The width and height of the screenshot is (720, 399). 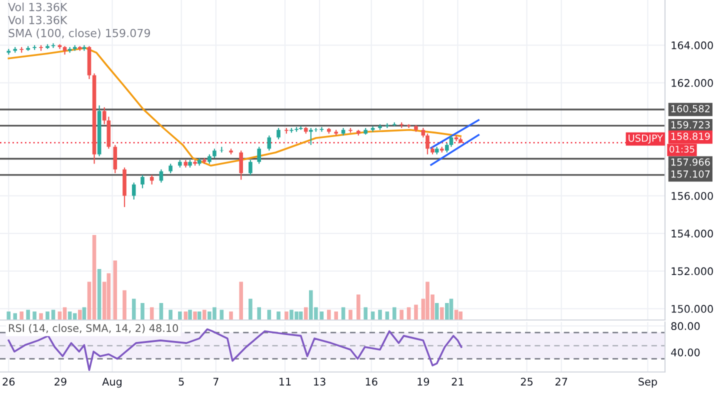 What do you see at coordinates (690, 174) in the screenshot?
I see `ref-line-label: 157.107` at bounding box center [690, 174].